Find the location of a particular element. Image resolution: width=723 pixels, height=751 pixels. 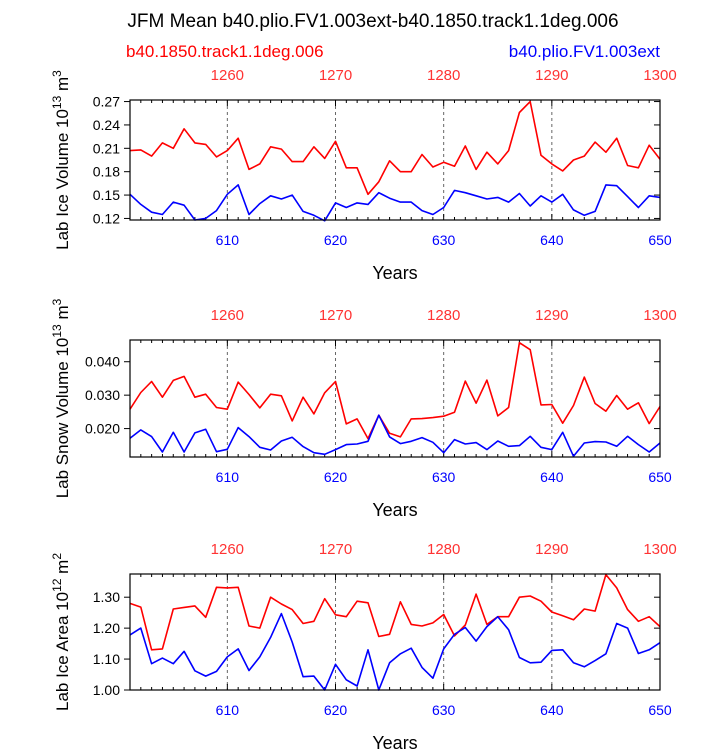

y-axis-title-part: 2 is located at coordinates (57, 556).